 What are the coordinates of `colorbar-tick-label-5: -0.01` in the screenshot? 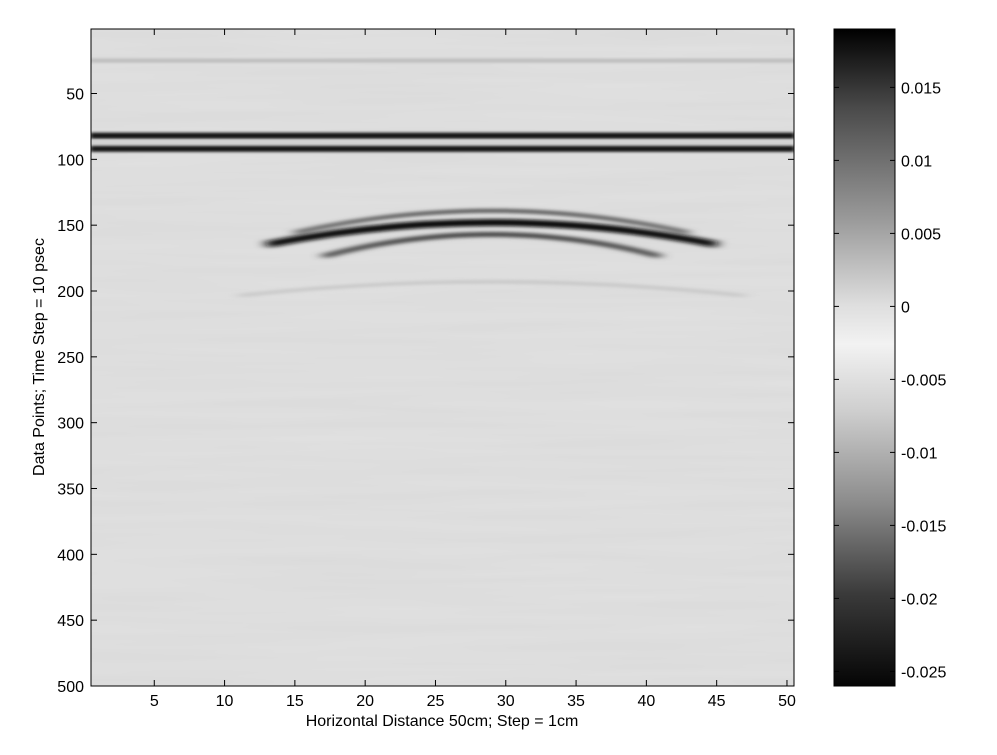 It's located at (919, 453).